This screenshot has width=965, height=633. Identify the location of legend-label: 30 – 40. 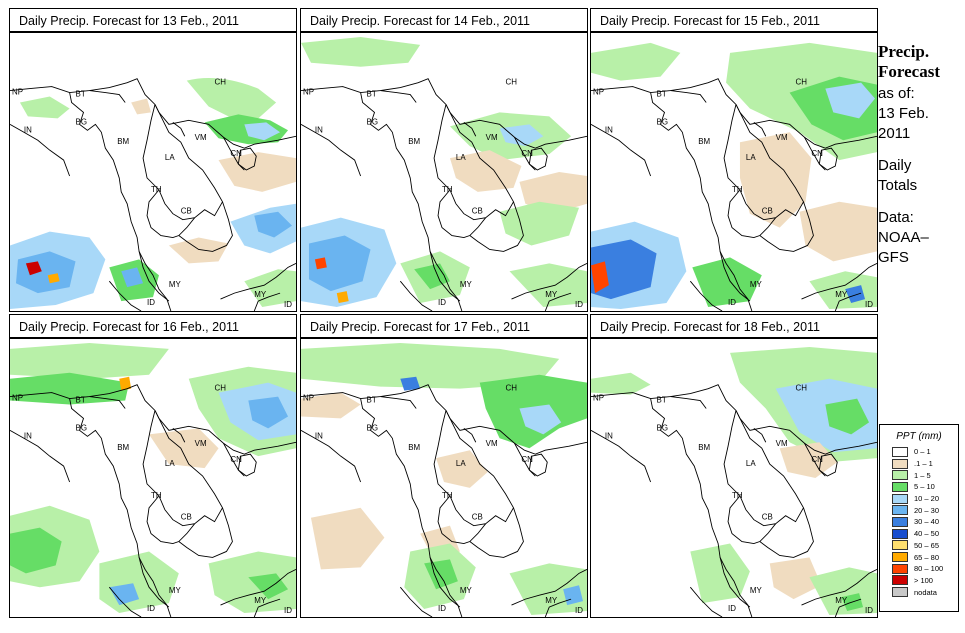
(927, 522).